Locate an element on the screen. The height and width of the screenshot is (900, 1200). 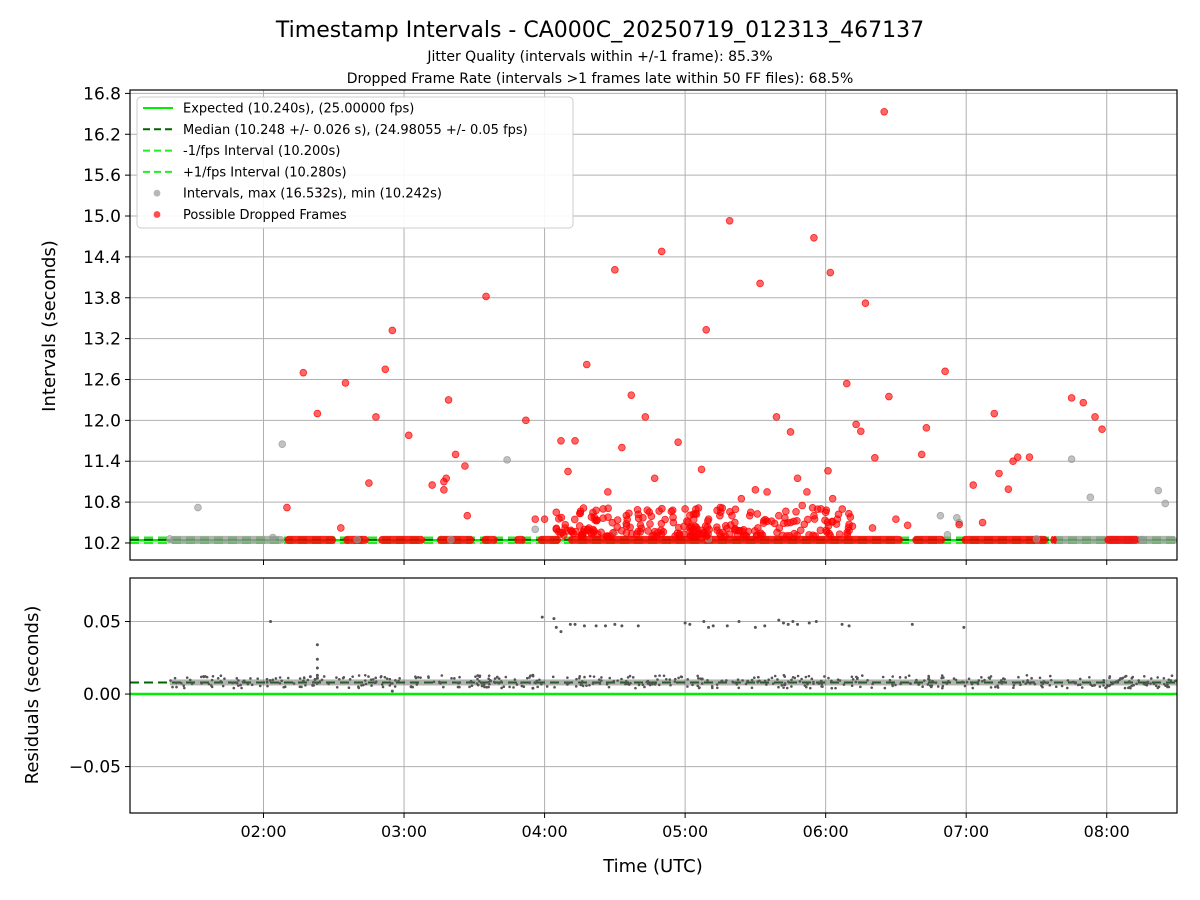
x-tick-label: 04:00 is located at coordinates (545, 831).